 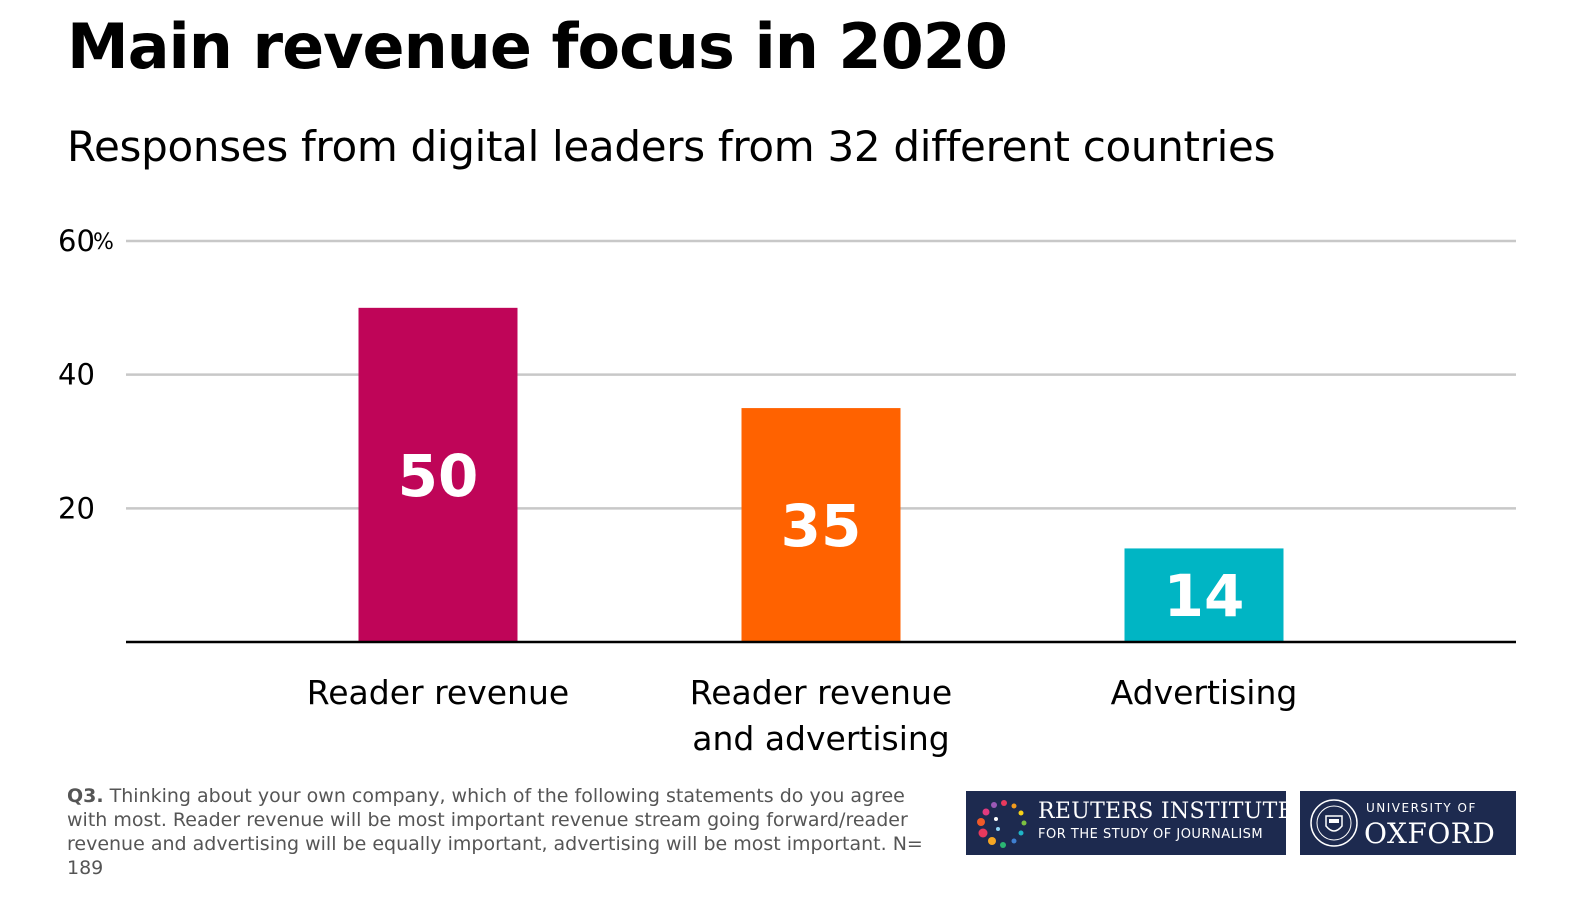 What do you see at coordinates (1430, 833) in the screenshot?
I see `oxford-name: OXFORD` at bounding box center [1430, 833].